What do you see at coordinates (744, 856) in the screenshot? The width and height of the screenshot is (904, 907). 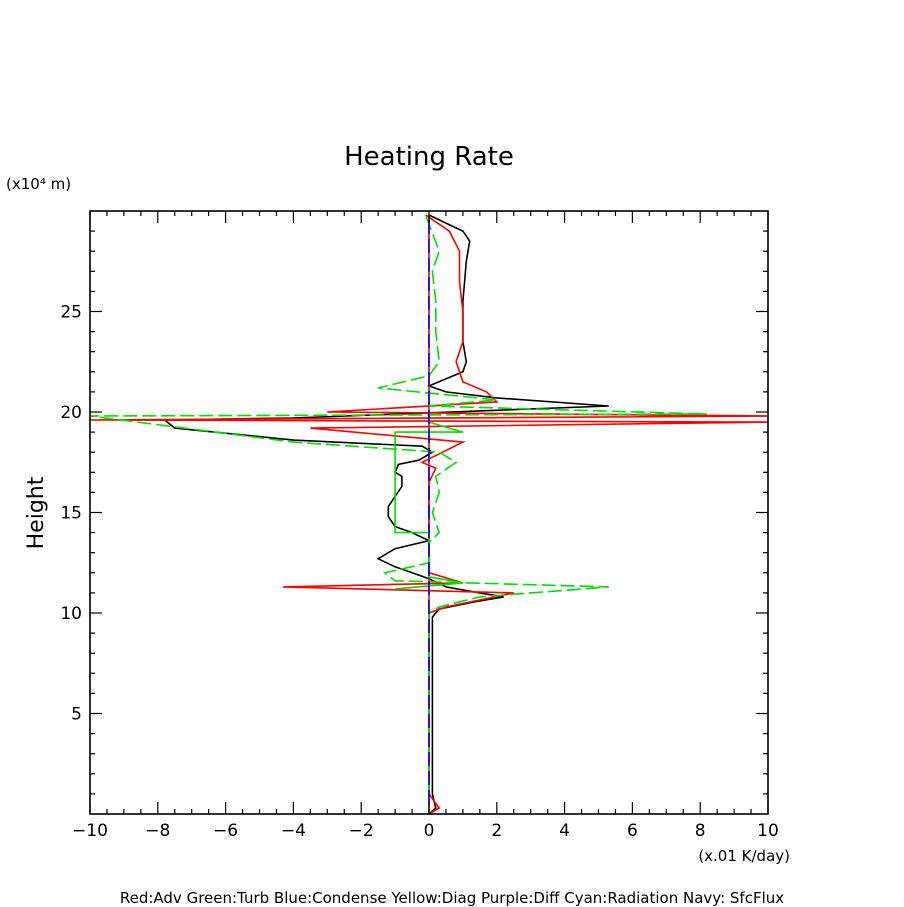 I see `x-unit-label: (x.01 K/day)` at bounding box center [744, 856].